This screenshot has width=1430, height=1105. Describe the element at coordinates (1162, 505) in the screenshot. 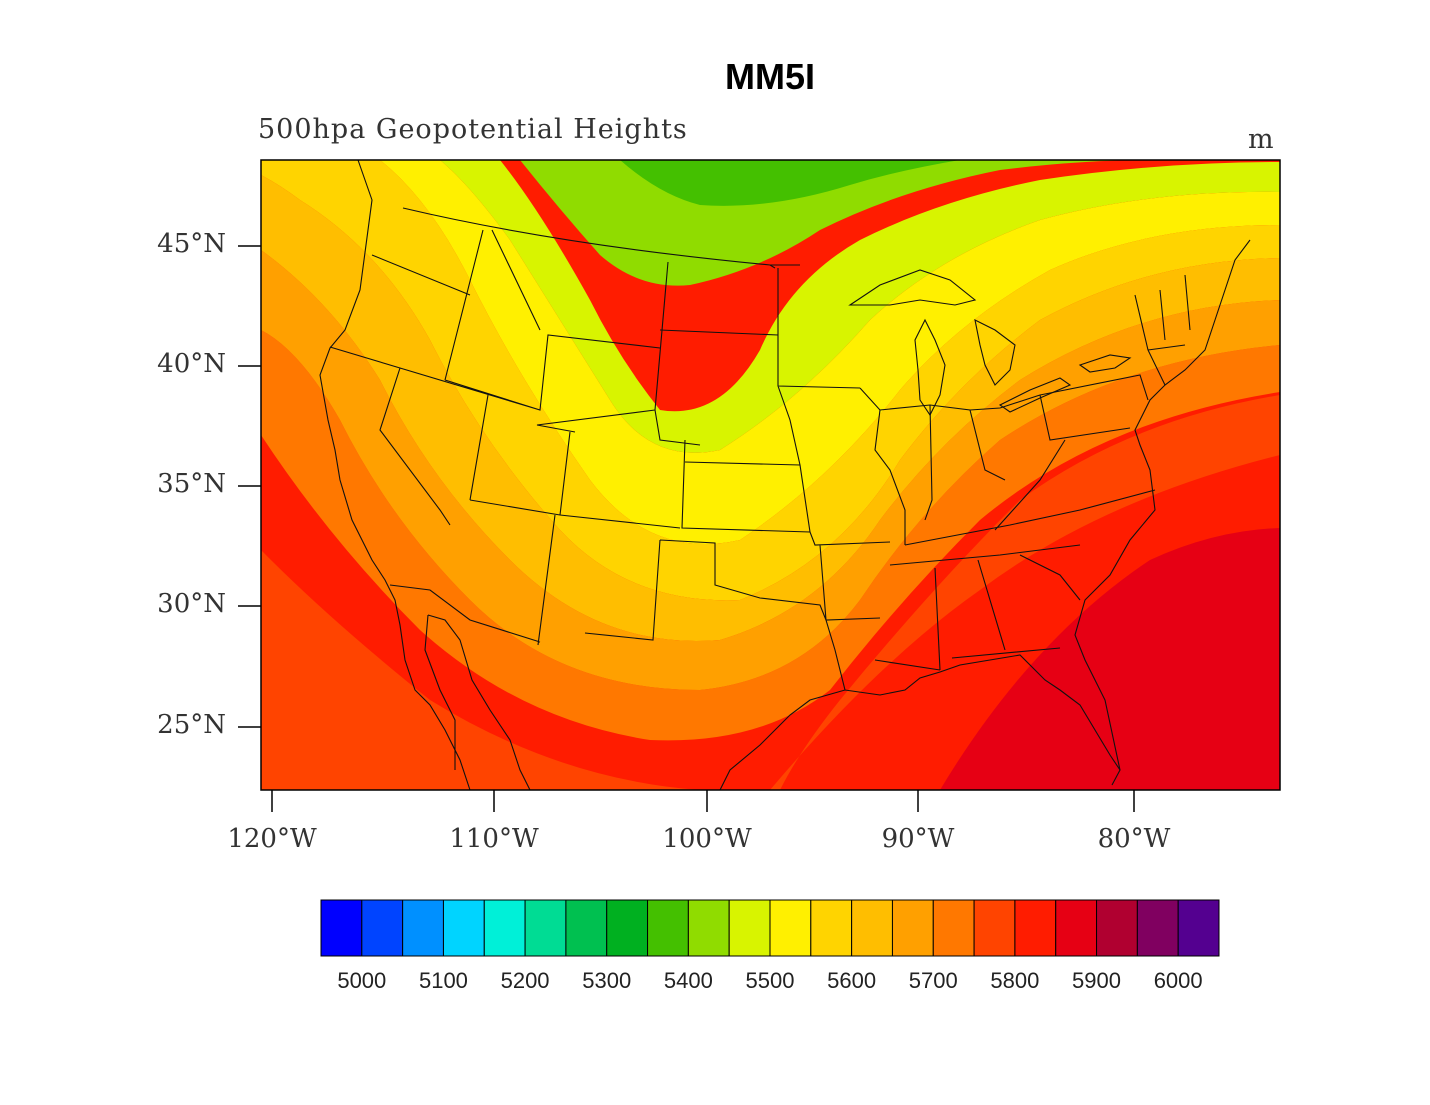

I see `atlantic-coastline` at that location.